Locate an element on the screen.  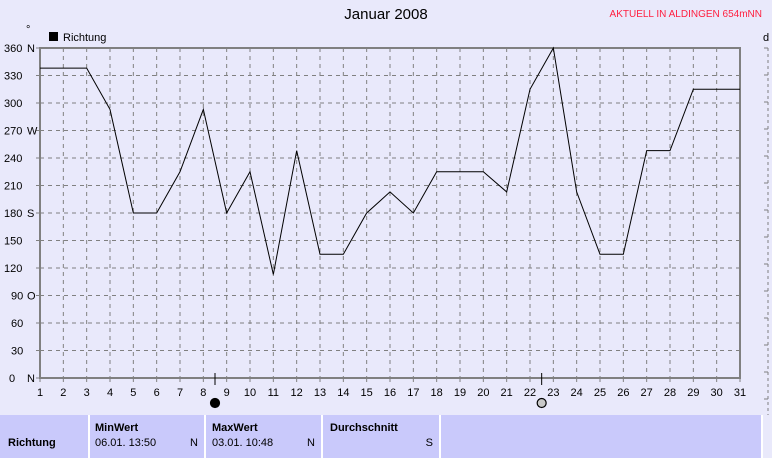
chart-title: Januar 2008 is located at coordinates (386, 14).